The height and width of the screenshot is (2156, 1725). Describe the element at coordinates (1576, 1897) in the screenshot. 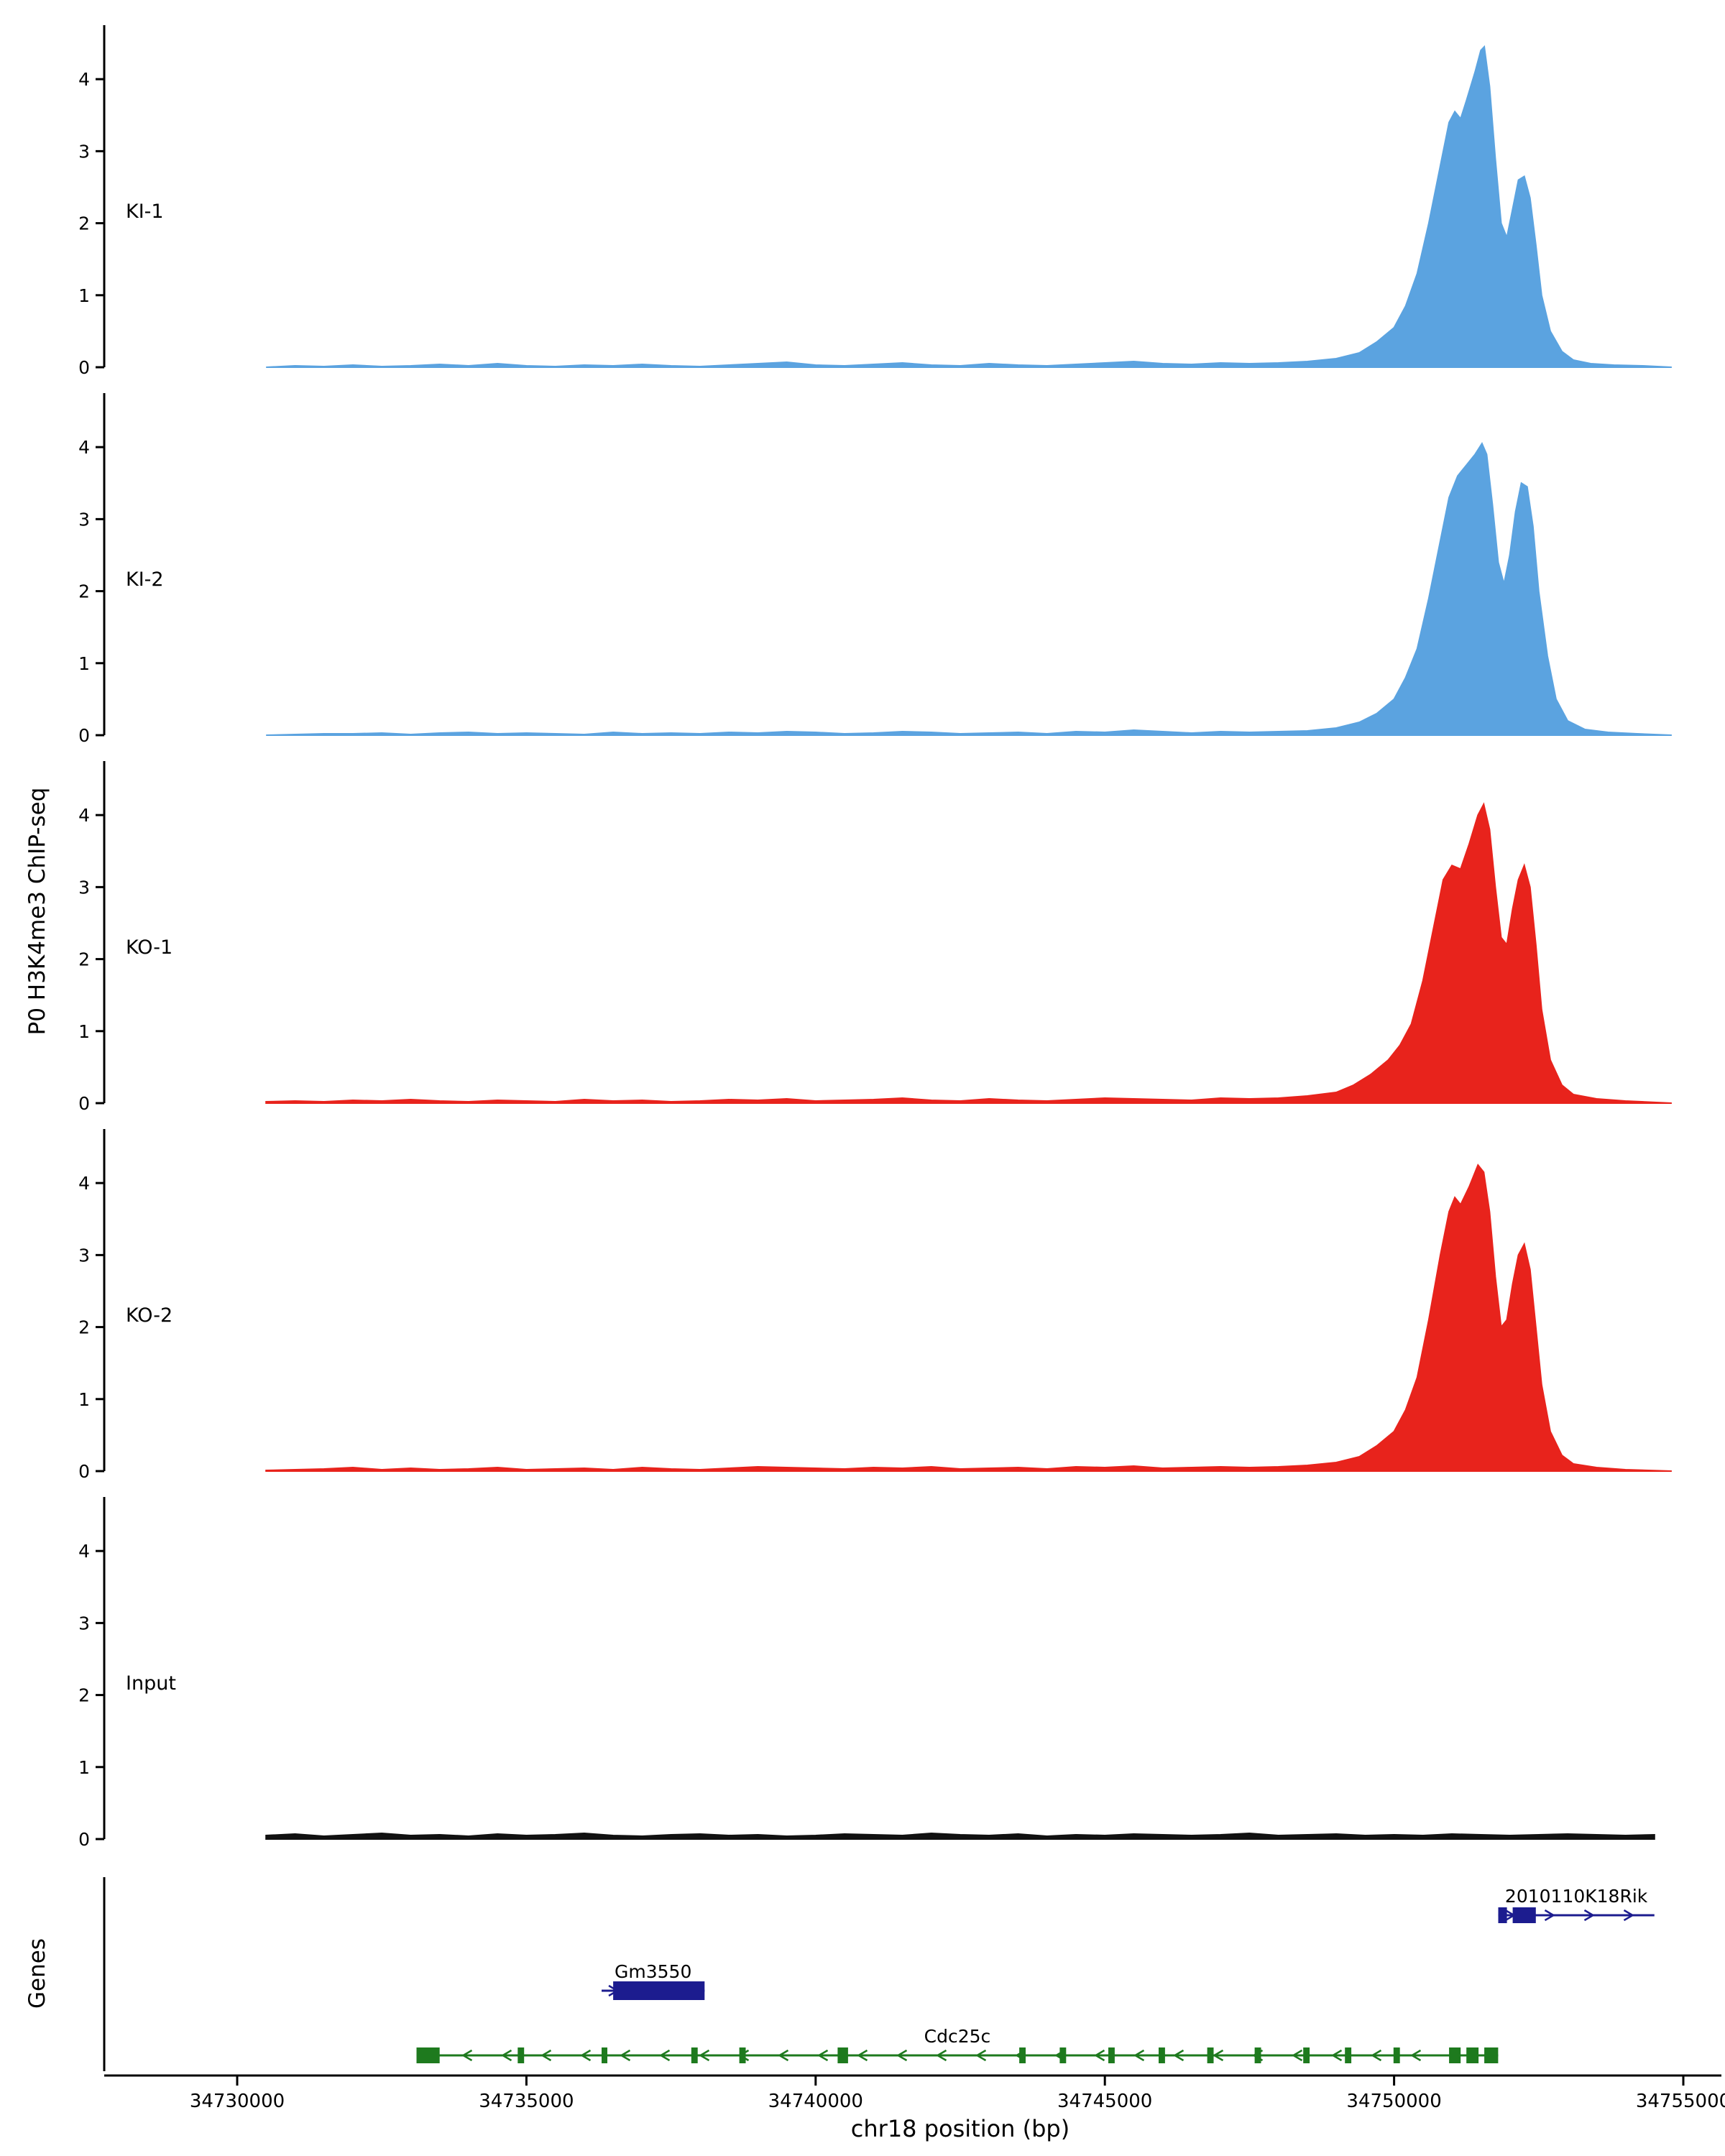

I see `gene-label: 2010110K18Rik` at that location.